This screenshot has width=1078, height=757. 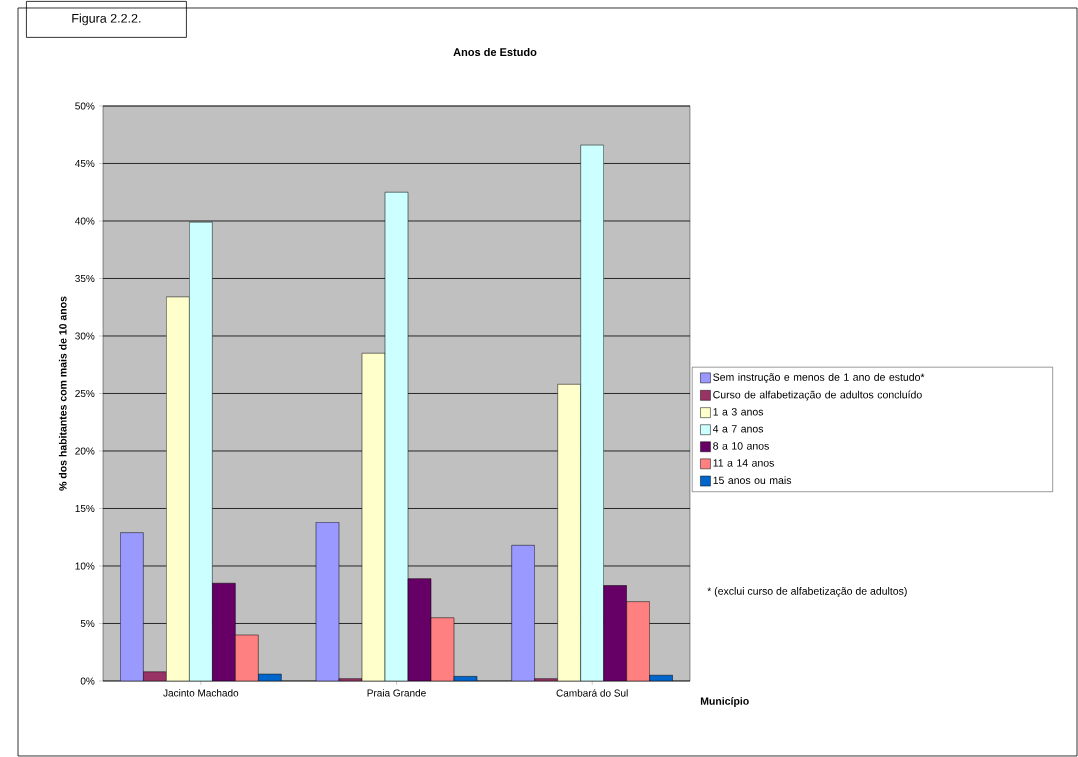 I want to click on legend-label: Sem instrução e menos de 1 ano de estudo*, so click(x=819, y=378).